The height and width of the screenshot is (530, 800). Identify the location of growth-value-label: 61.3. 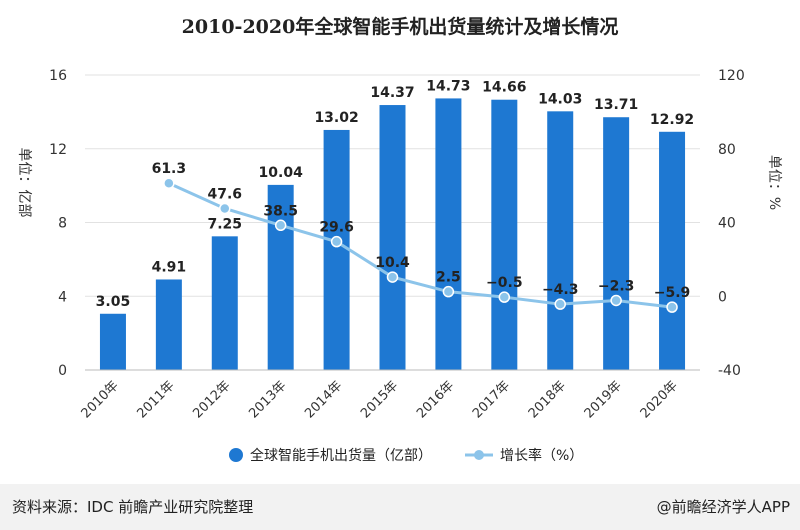
(169, 169).